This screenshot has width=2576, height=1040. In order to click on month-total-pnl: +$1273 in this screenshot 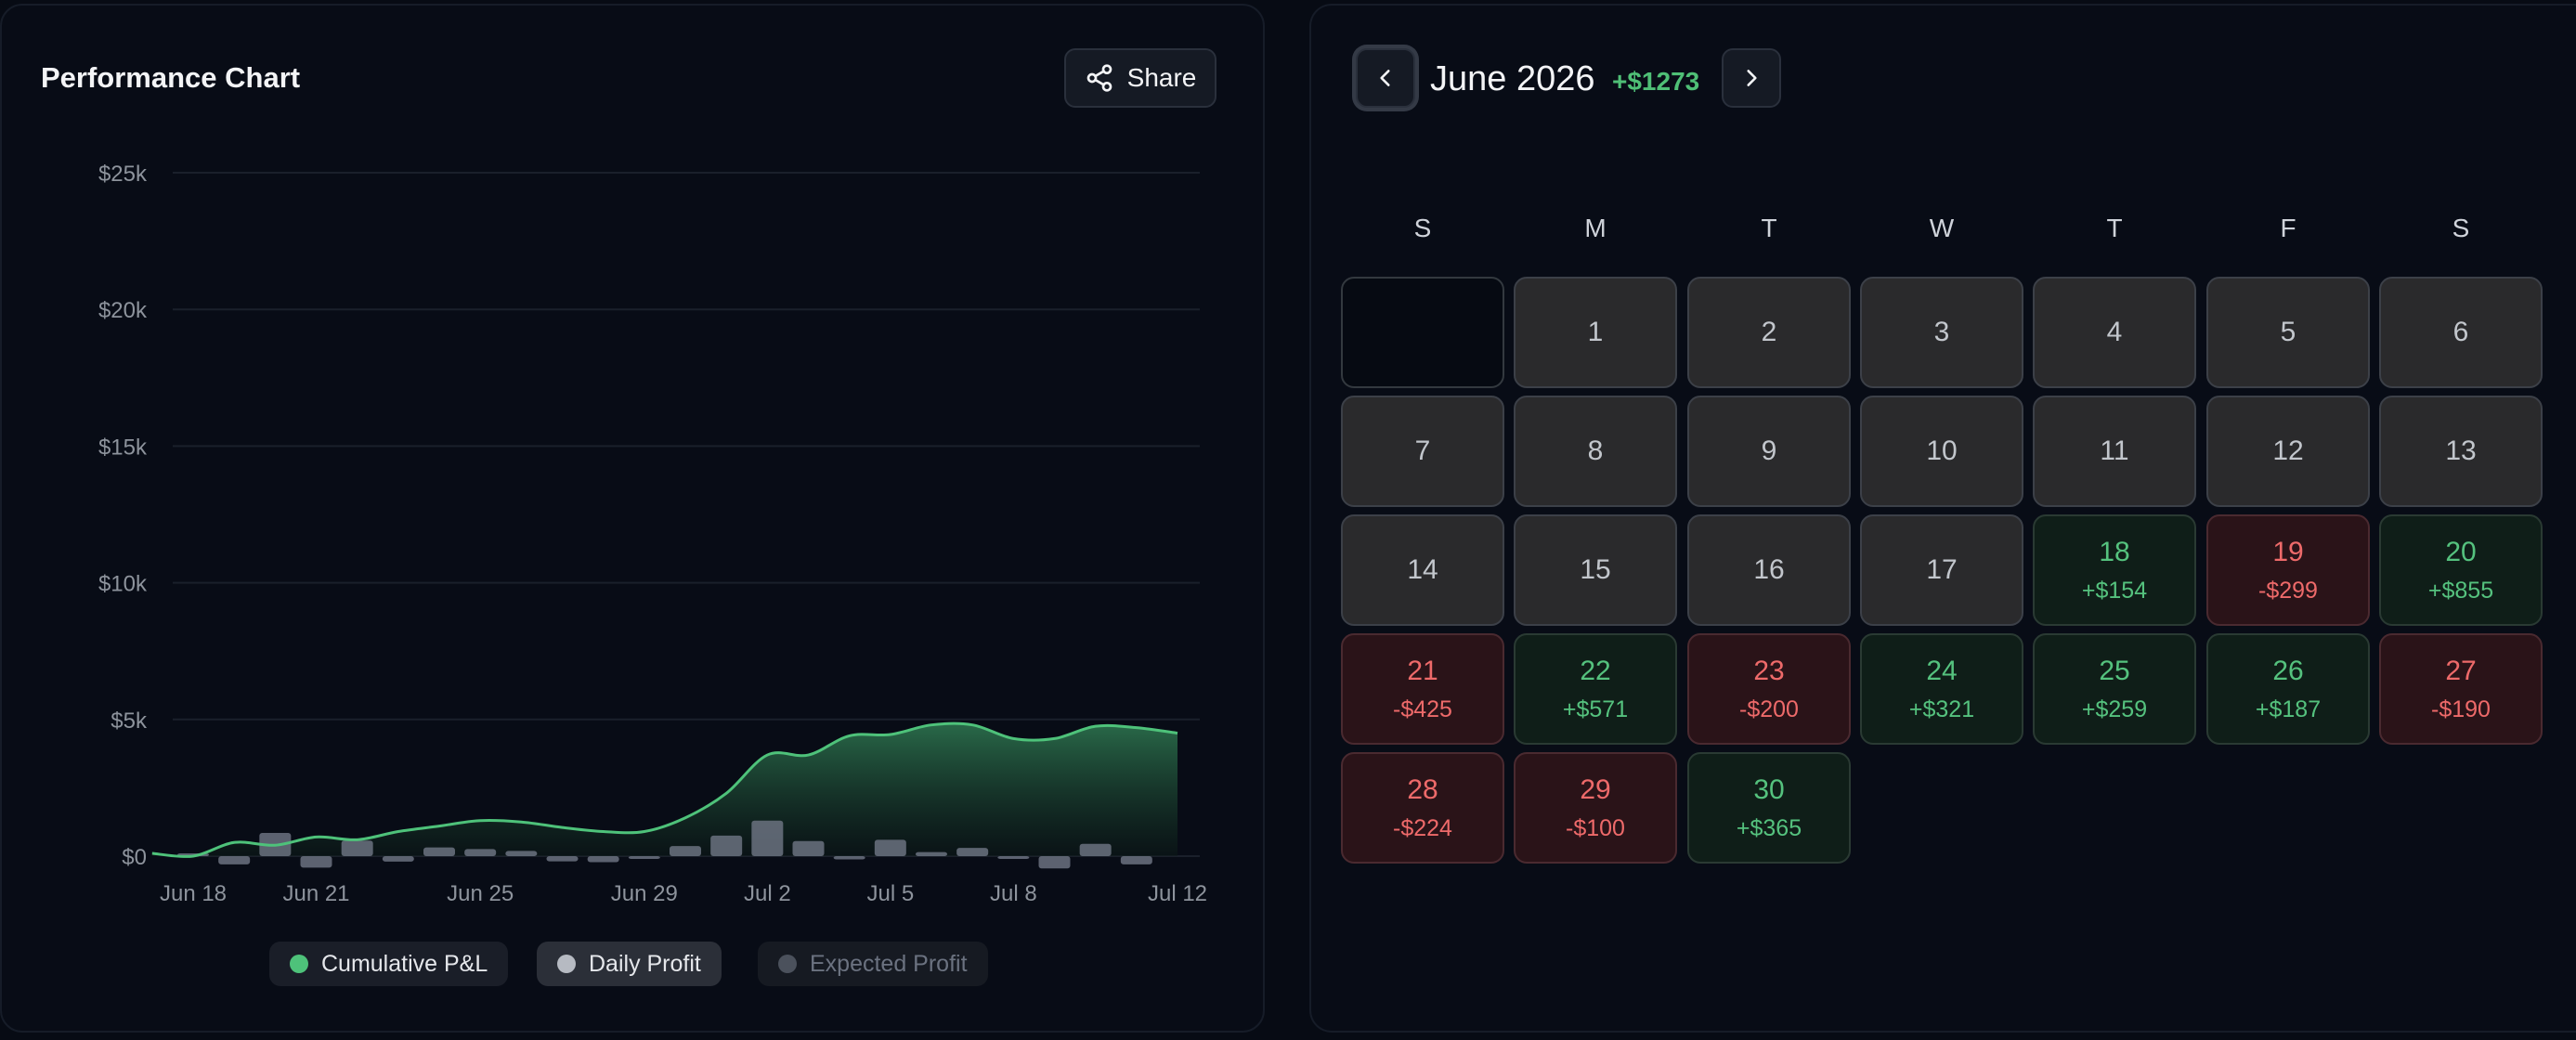, I will do `click(1656, 81)`.